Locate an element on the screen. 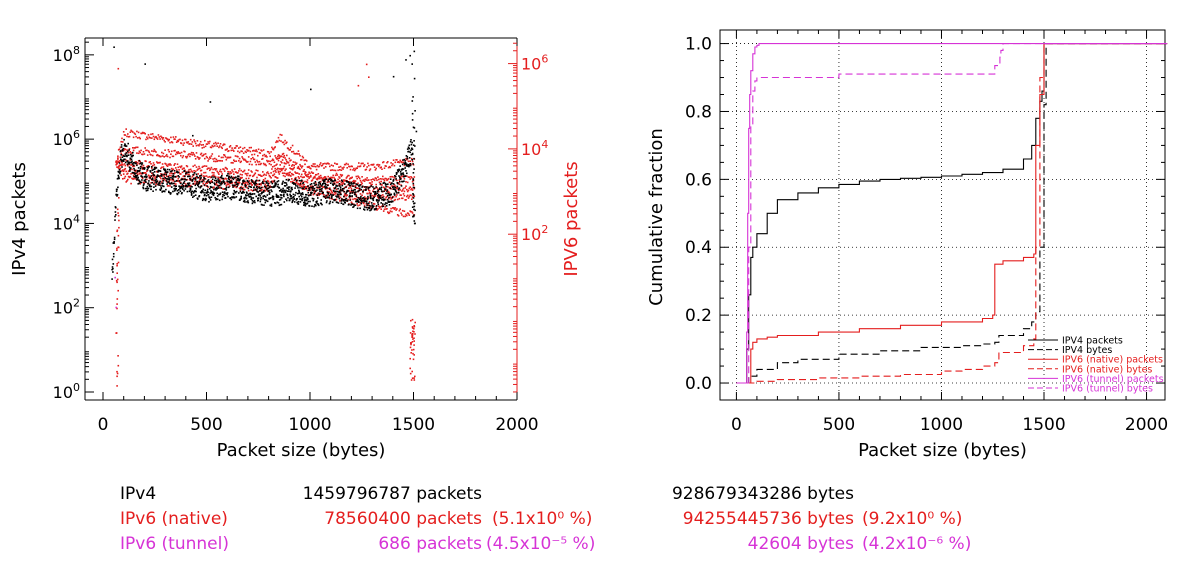 The height and width of the screenshot is (580, 1200). y-tick-label: 100 is located at coordinates (66, 391).